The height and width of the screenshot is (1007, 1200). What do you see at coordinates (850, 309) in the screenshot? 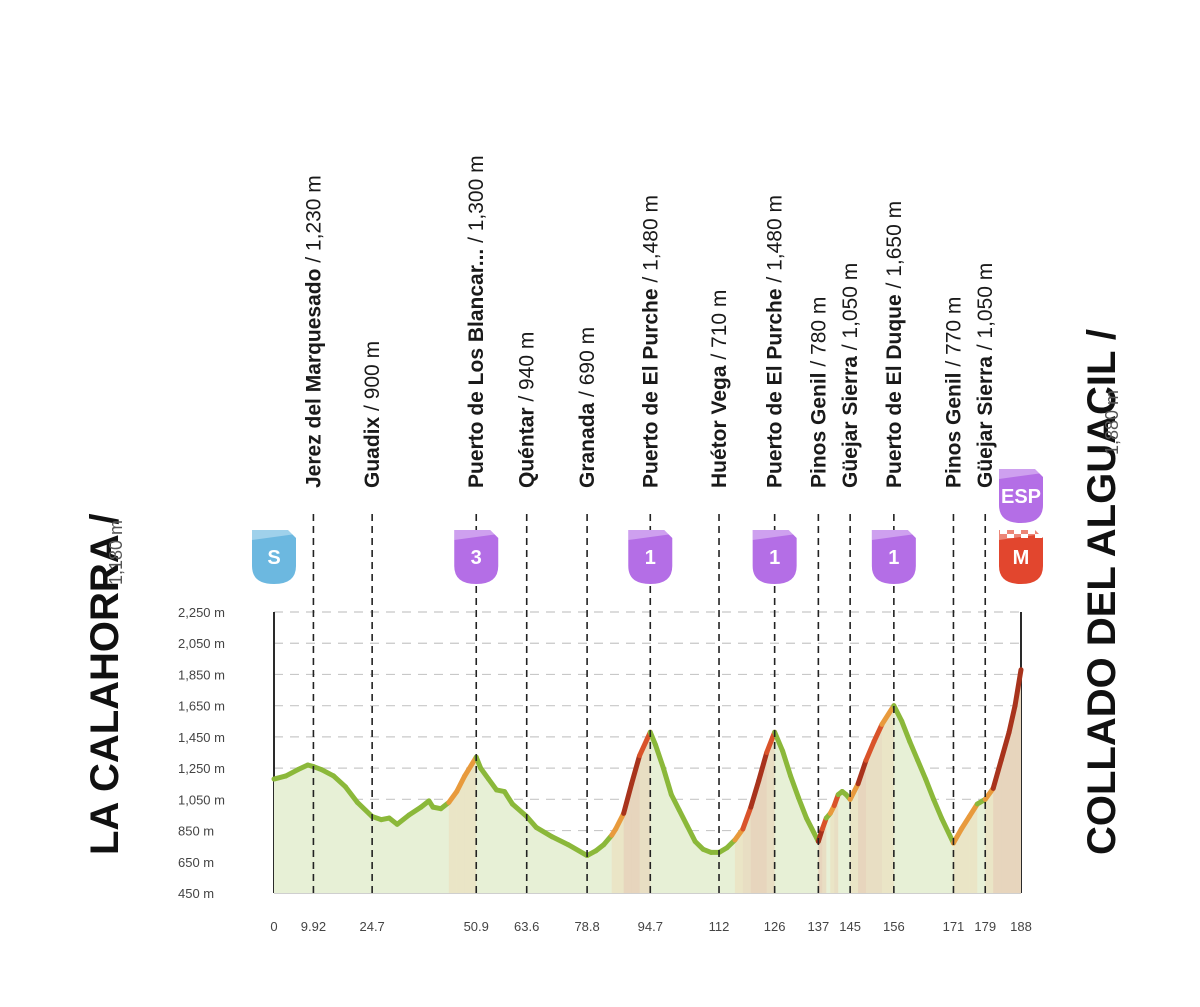
I see `waypoint-altitude: / 1,050 m` at bounding box center [850, 309].